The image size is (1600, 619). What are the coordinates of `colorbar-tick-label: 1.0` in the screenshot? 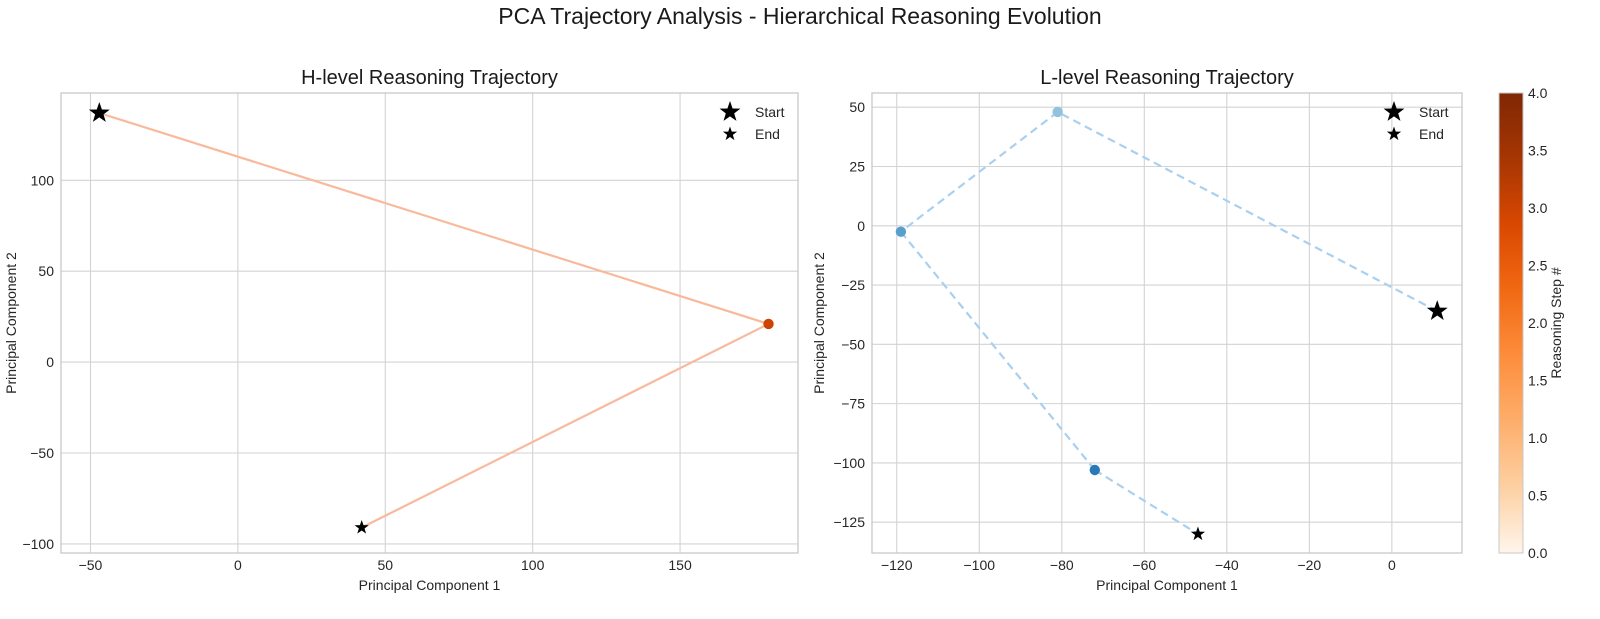 It's located at (1538, 438).